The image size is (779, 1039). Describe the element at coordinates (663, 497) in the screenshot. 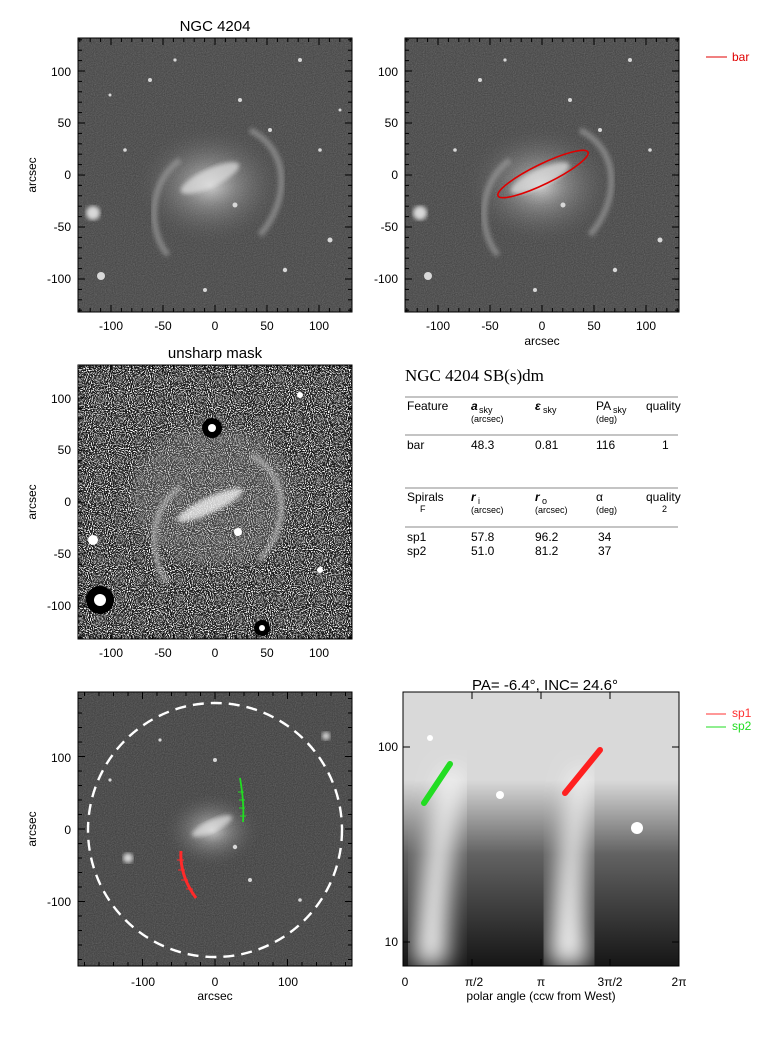

I see `col-quality-spirals: quality` at that location.